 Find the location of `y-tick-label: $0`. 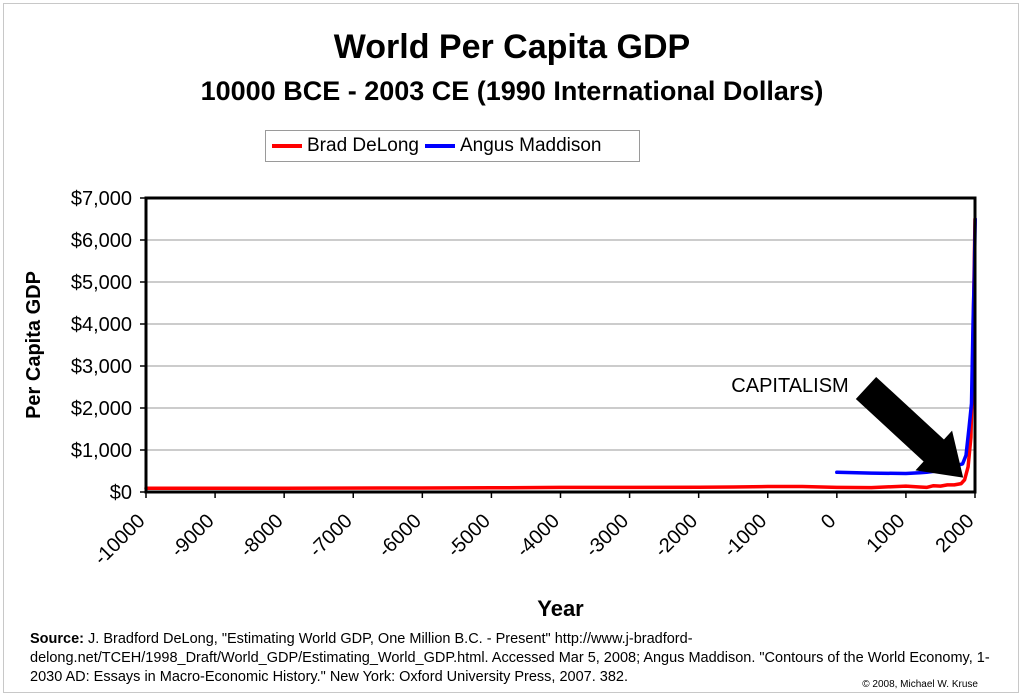

y-tick-label: $0 is located at coordinates (121, 493).